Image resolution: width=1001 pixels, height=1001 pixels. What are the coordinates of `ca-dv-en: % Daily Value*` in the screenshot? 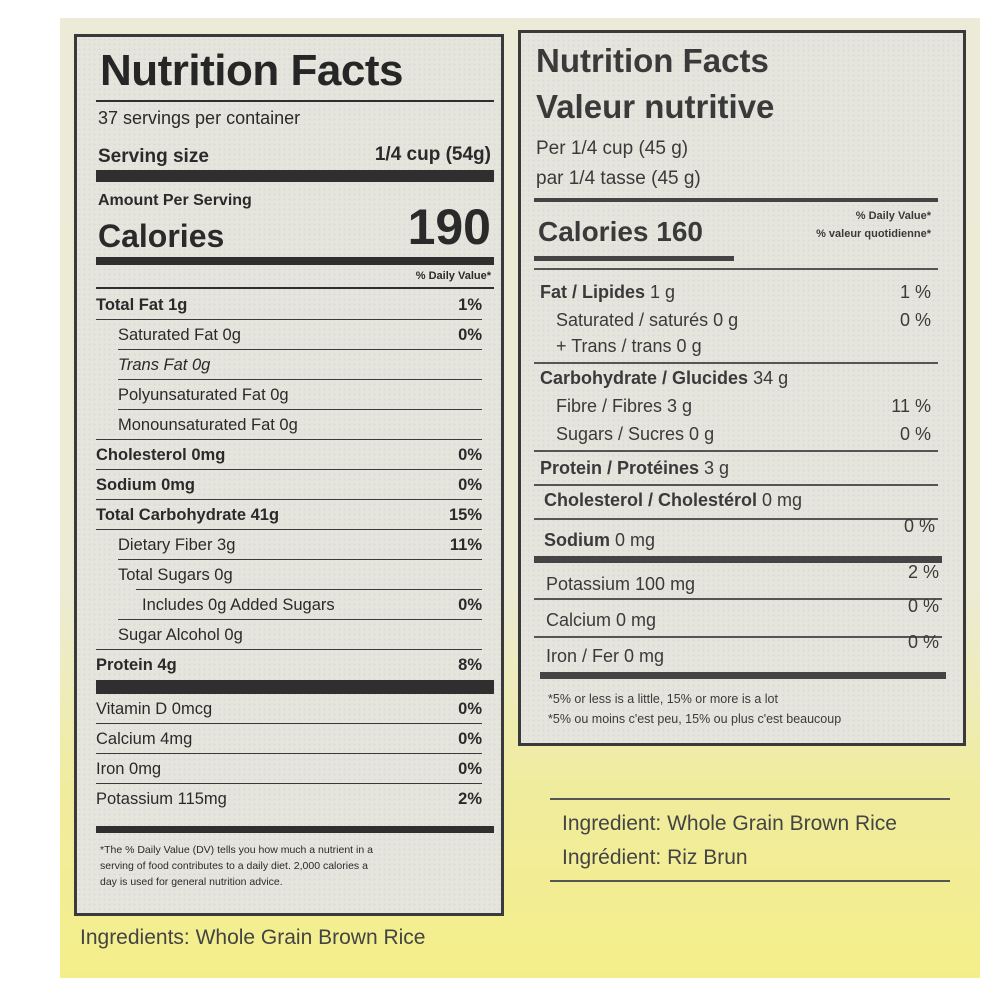 It's located at (893, 216).